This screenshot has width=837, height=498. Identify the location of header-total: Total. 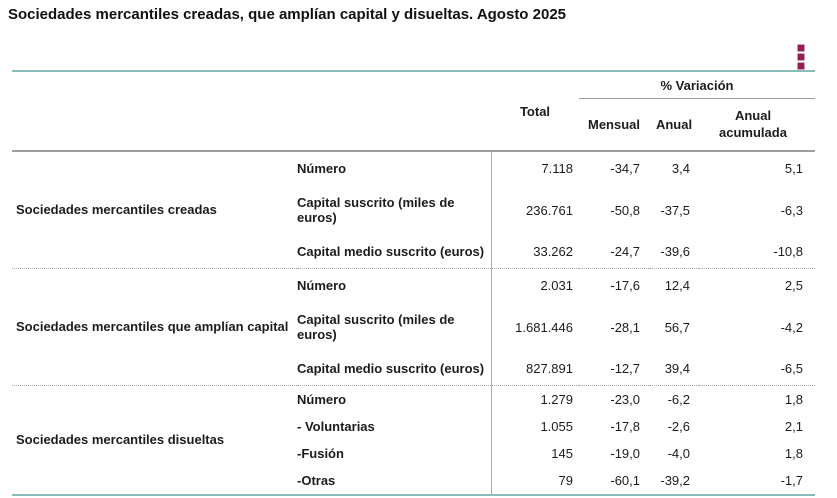
(535, 111).